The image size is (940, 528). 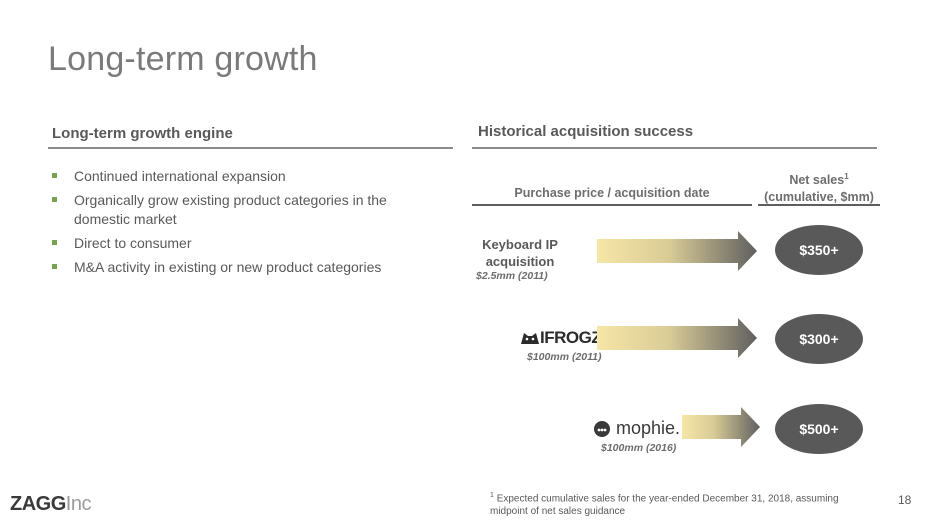 I want to click on ifrogz-frog-icon, so click(x=530, y=338).